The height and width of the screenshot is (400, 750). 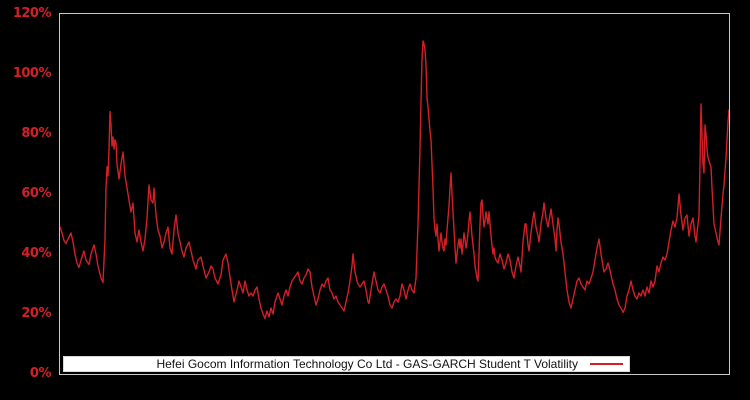 What do you see at coordinates (36, 133) in the screenshot?
I see `y-tick-label: 80%` at bounding box center [36, 133].